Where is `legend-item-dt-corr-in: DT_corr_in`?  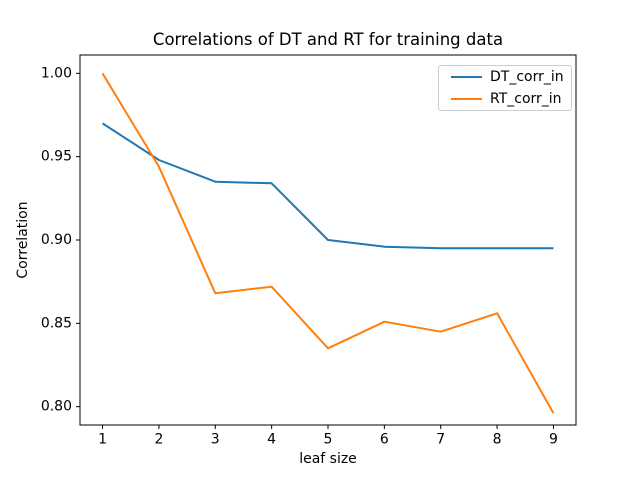
legend-item-dt-corr-in: DT_corr_in is located at coordinates (511, 77).